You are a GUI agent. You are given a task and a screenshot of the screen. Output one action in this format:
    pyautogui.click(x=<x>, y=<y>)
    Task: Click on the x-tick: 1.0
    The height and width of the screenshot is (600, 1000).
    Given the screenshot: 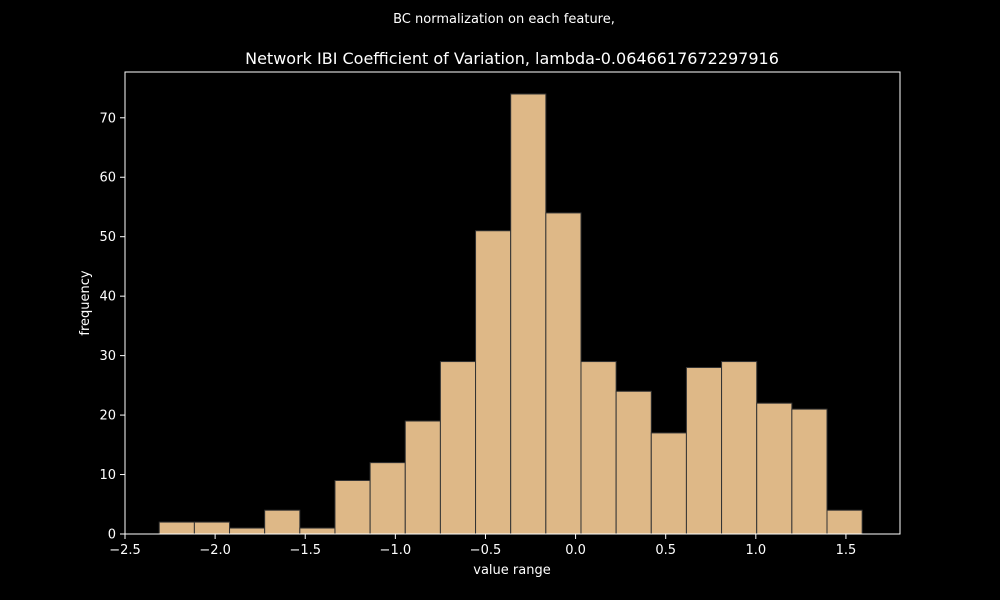 What is the action you would take?
    pyautogui.click(x=755, y=546)
    